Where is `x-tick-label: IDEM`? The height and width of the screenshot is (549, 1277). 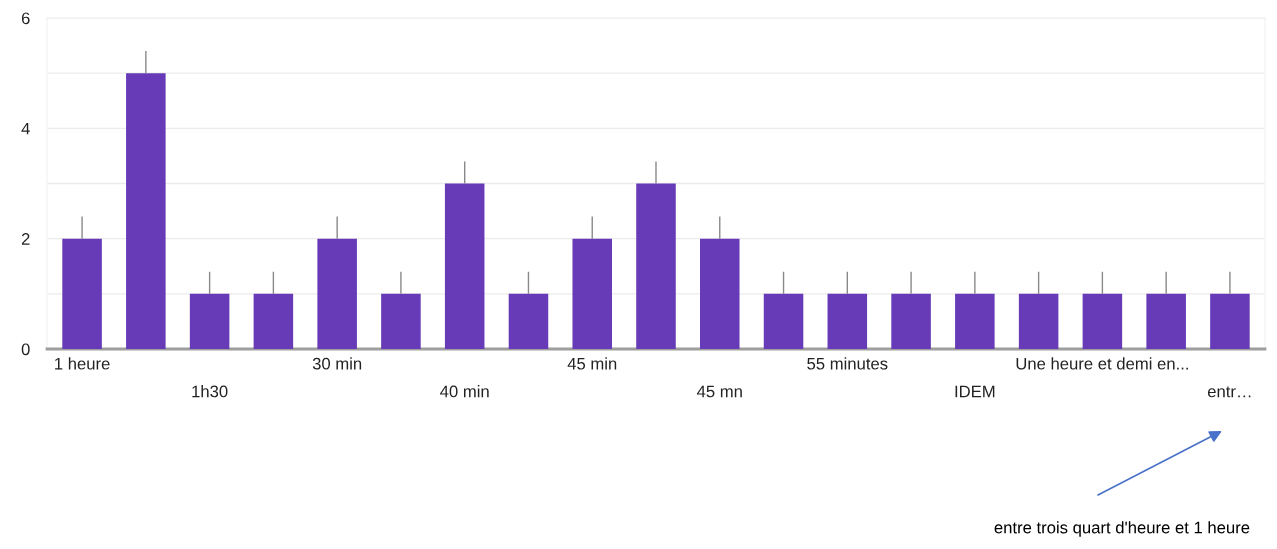
x-tick-label: IDEM is located at coordinates (975, 391).